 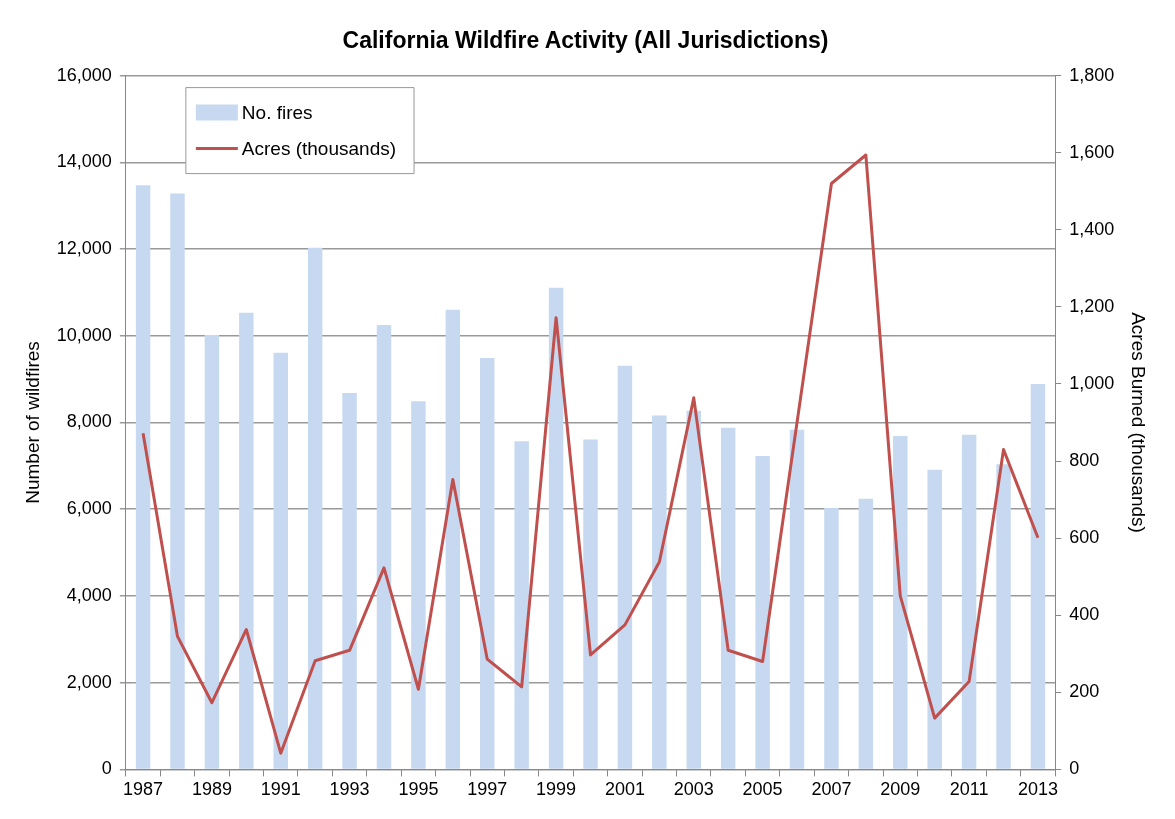 I want to click on x-tick-label: 1999, so click(x=556, y=789).